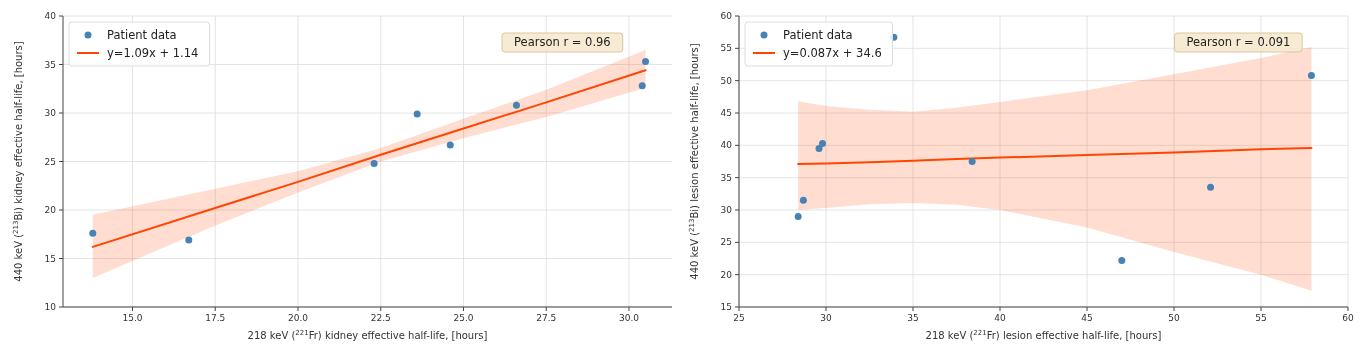  What do you see at coordinates (1000, 318) in the screenshot?
I see `x-tick-label: 40` at bounding box center [1000, 318].